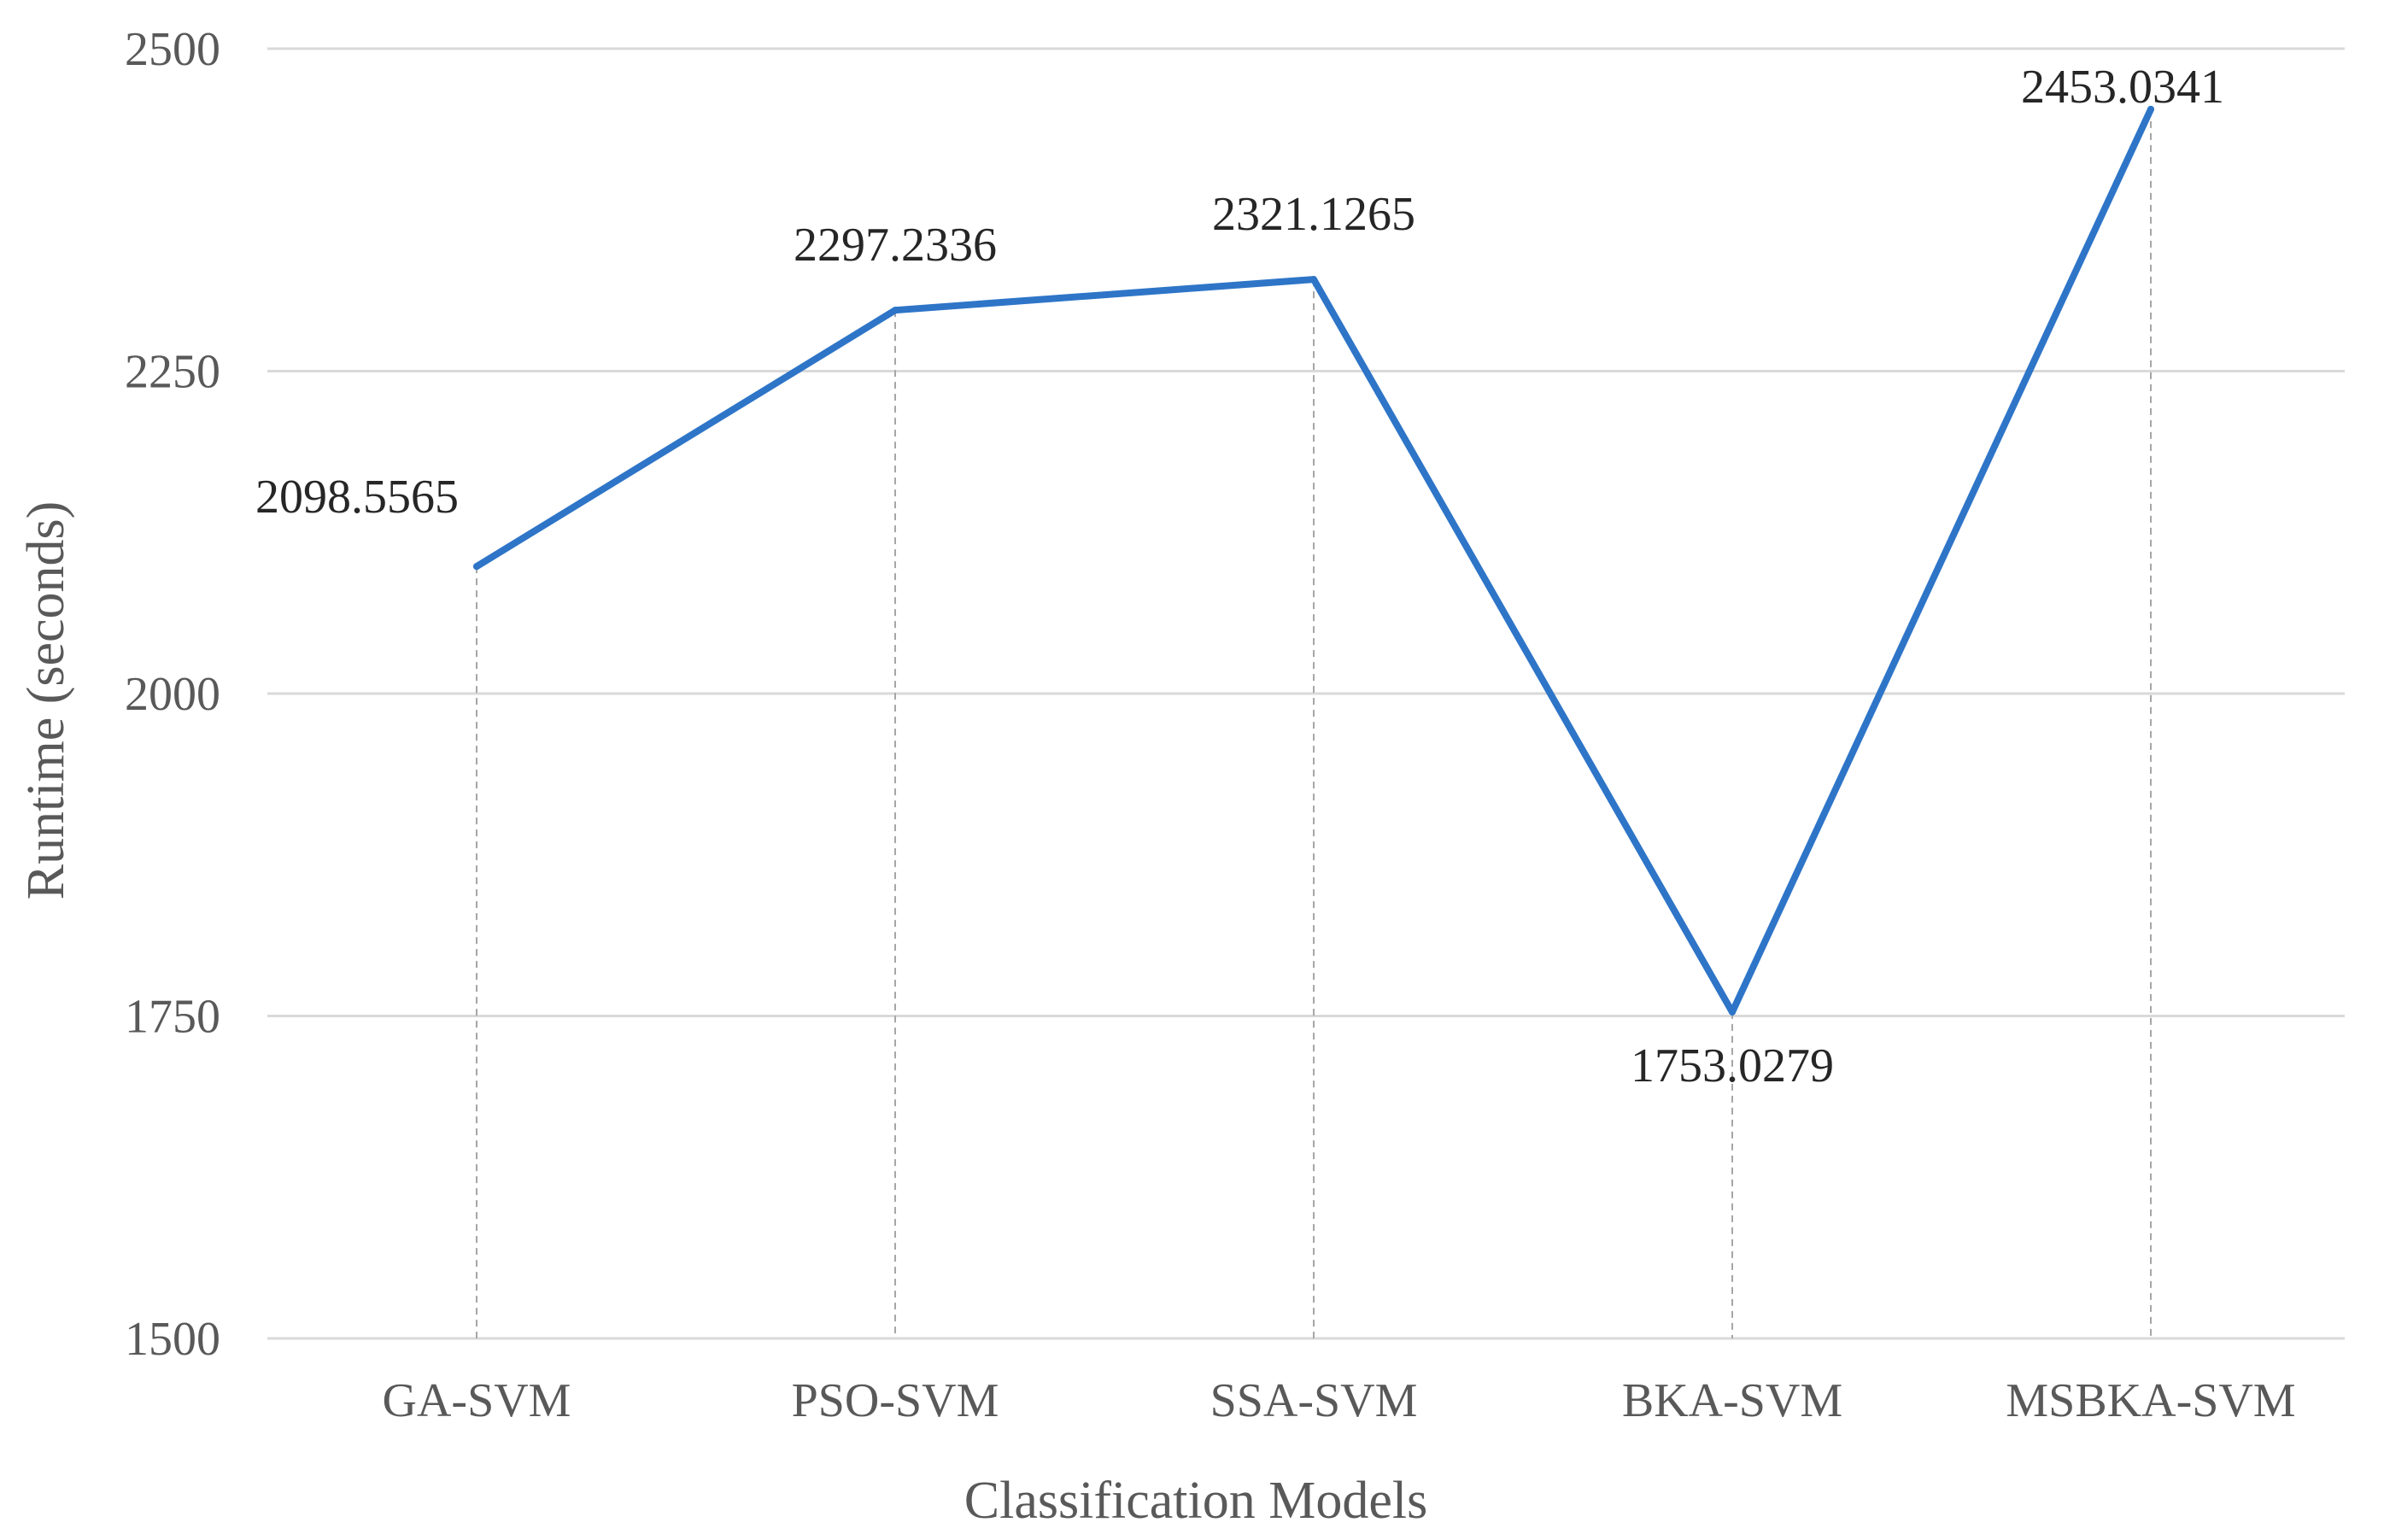  Describe the element at coordinates (477, 1400) in the screenshot. I see `x-tick-label: GA-SVM` at that location.